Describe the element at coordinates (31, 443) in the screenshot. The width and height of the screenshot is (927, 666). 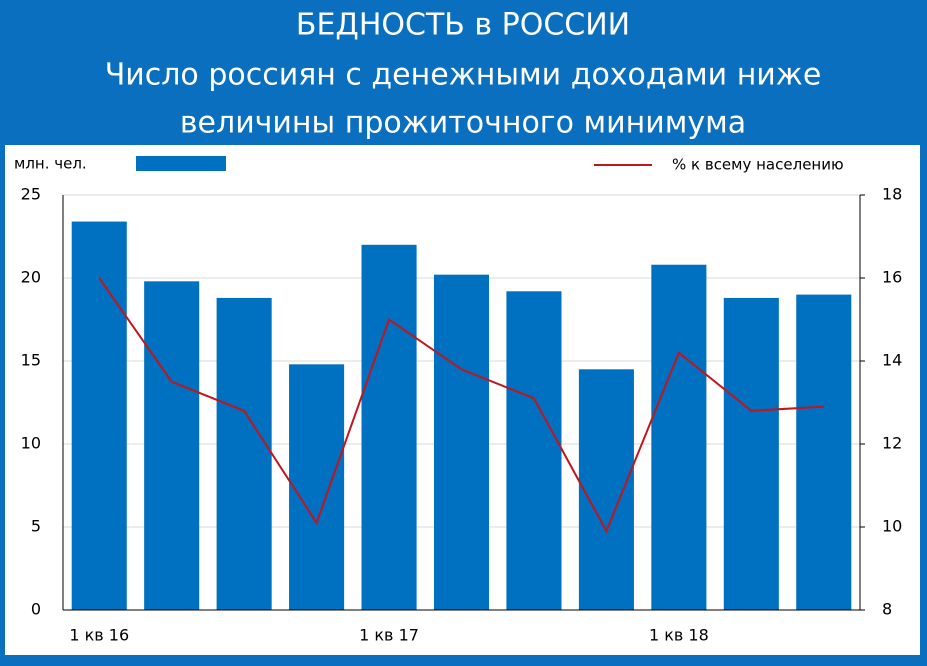
I see `y-tick-label: 10` at that location.